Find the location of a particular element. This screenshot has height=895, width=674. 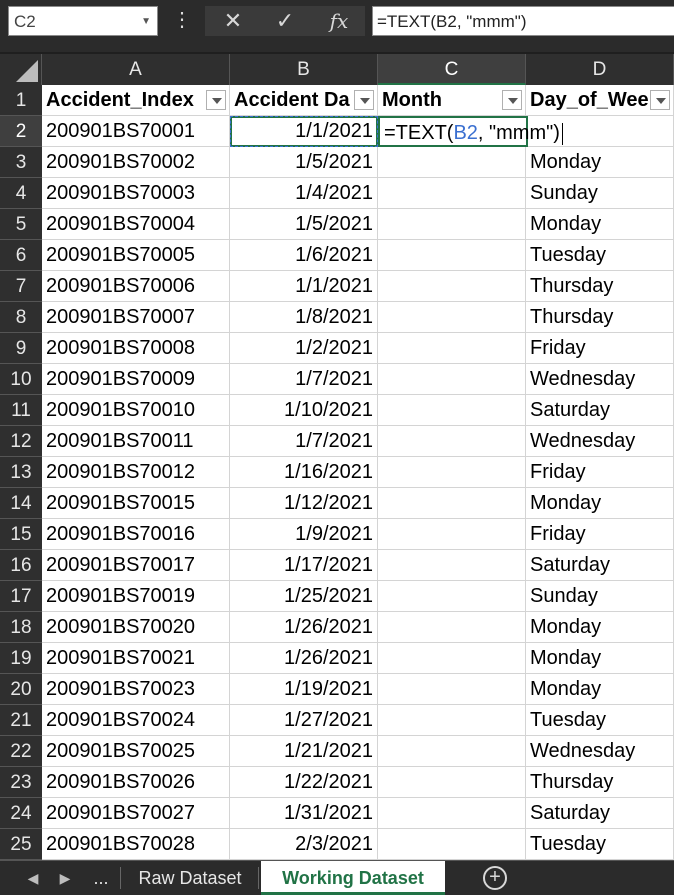

row-header: 21 is located at coordinates (21, 720).